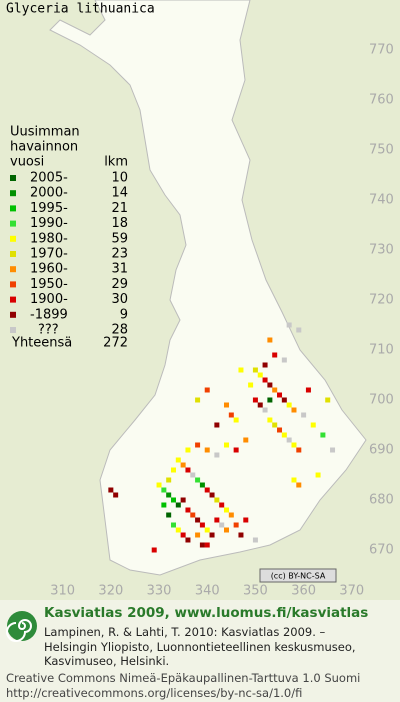 The image size is (400, 702). What do you see at coordinates (49, 223) in the screenshot?
I see `legend-label: 1990-` at bounding box center [49, 223].